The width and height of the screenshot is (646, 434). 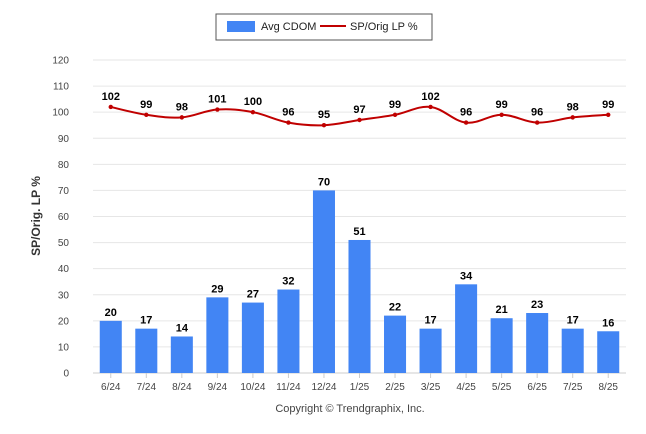 What do you see at coordinates (324, 115) in the screenshot?
I see `line-data-label: 95` at bounding box center [324, 115].